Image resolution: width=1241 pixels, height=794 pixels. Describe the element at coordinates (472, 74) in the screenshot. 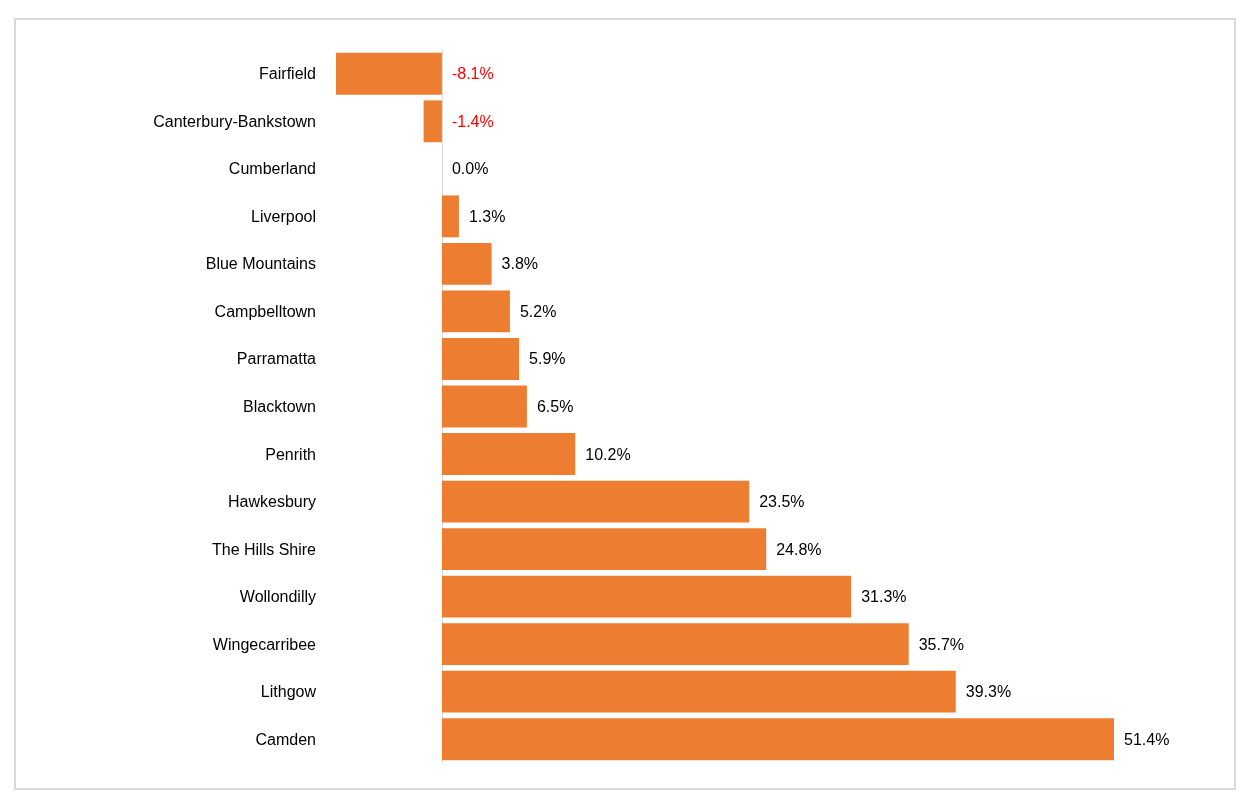

I see `data-label: -8.1%` at that location.